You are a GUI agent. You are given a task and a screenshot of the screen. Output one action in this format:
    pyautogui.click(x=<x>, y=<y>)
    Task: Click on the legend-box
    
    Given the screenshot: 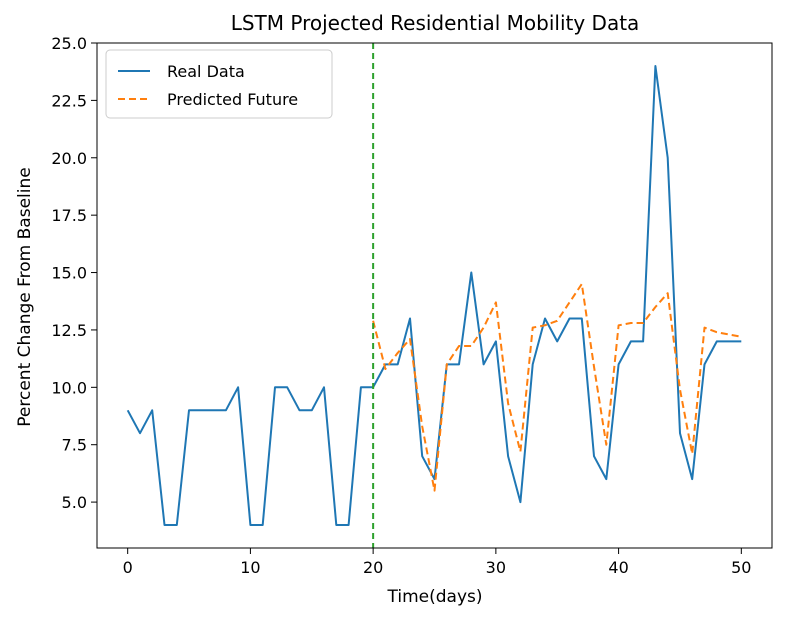 What is the action you would take?
    pyautogui.click(x=219, y=84)
    